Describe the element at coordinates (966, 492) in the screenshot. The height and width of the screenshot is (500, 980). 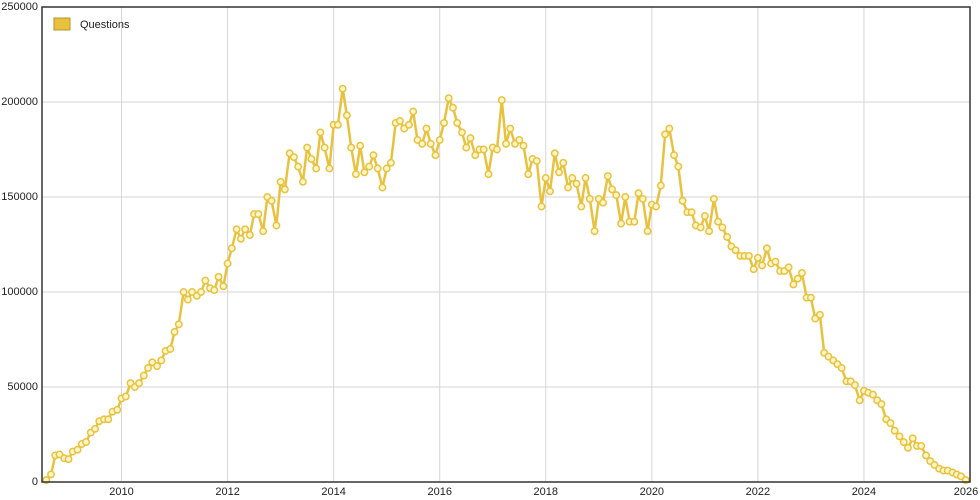
I see `x-tick-label: 2026` at that location.